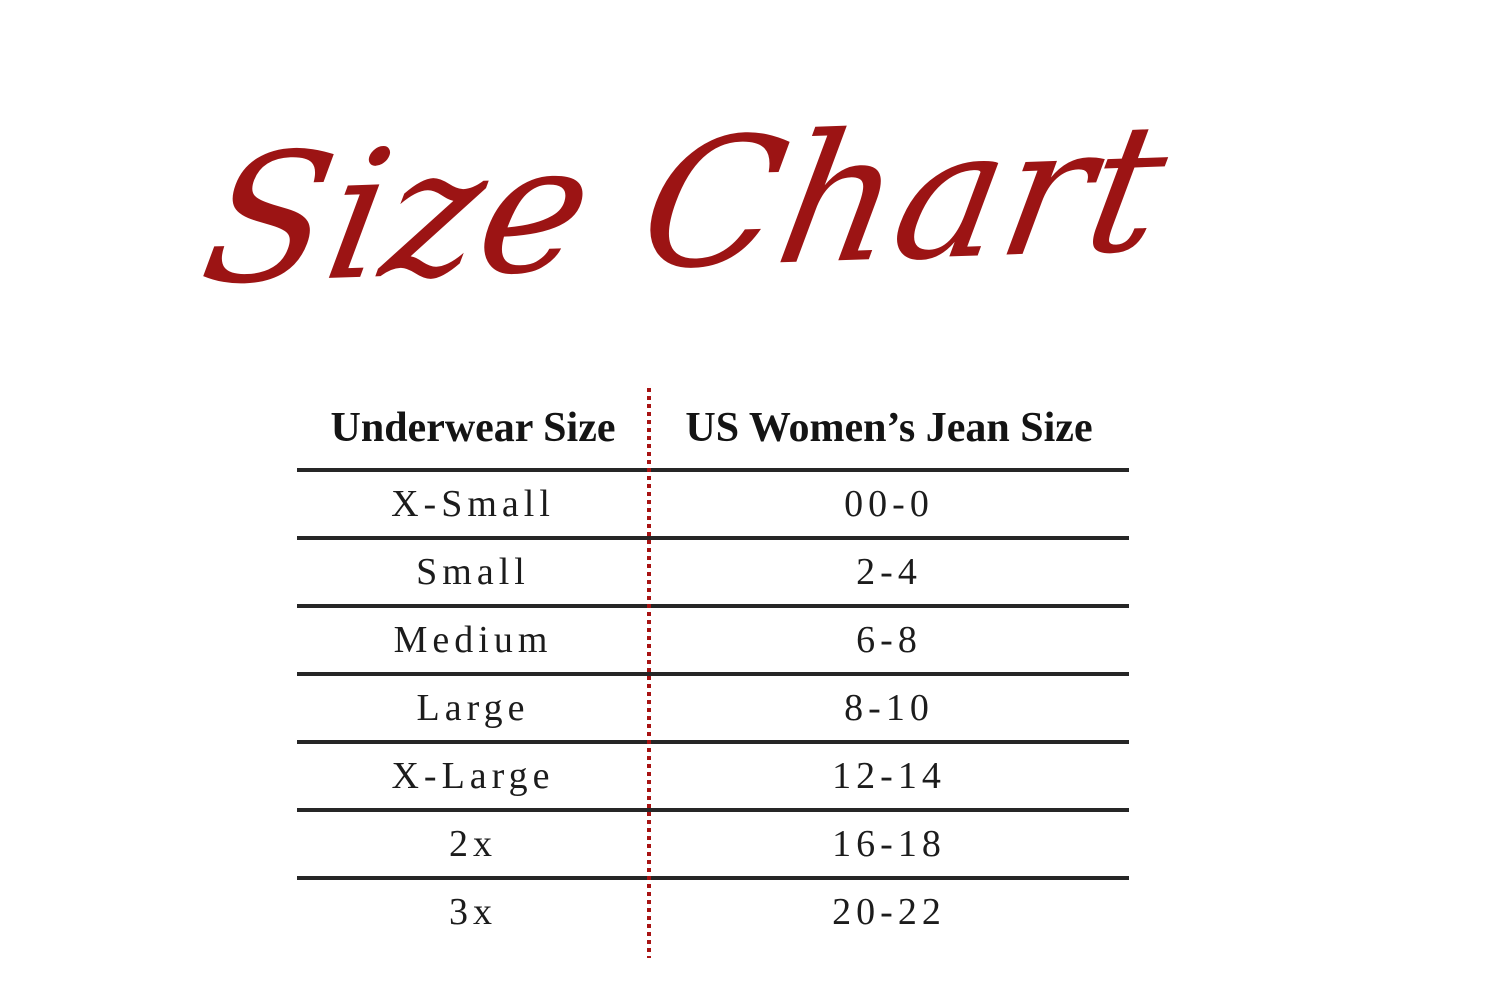 This screenshot has width=1500, height=992. I want to click on table-row: X-Small 00-0, so click(713, 502).